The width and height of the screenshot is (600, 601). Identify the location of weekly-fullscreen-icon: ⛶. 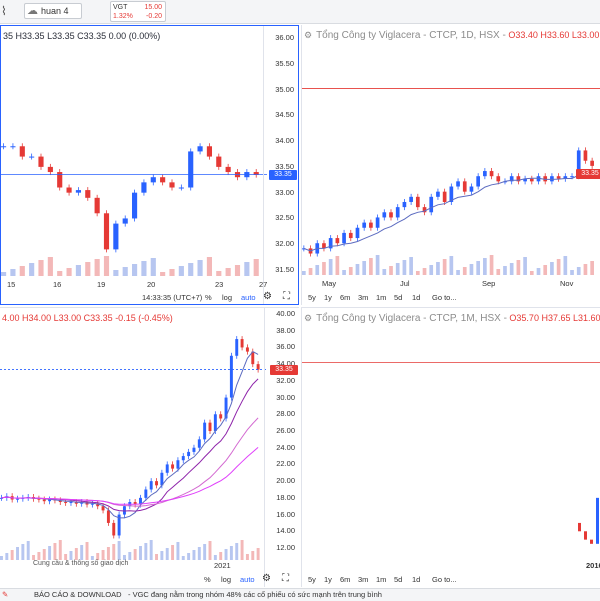
(285, 578).